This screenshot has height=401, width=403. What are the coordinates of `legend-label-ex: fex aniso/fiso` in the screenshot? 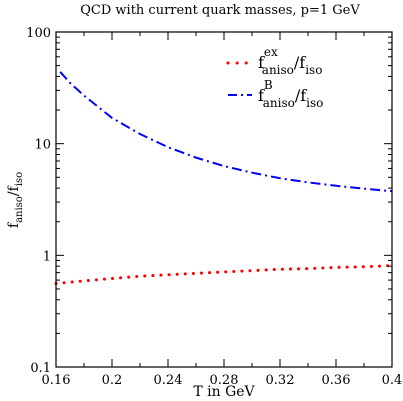 It's located at (290, 61).